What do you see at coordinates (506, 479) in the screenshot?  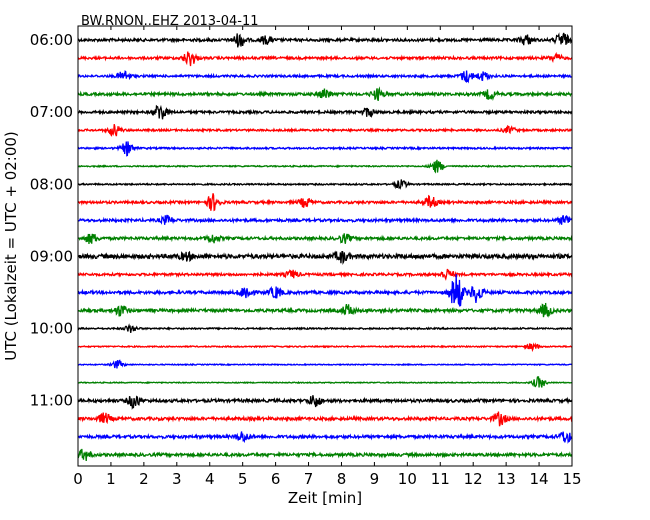 I see `x-tick-label: 13` at bounding box center [506, 479].